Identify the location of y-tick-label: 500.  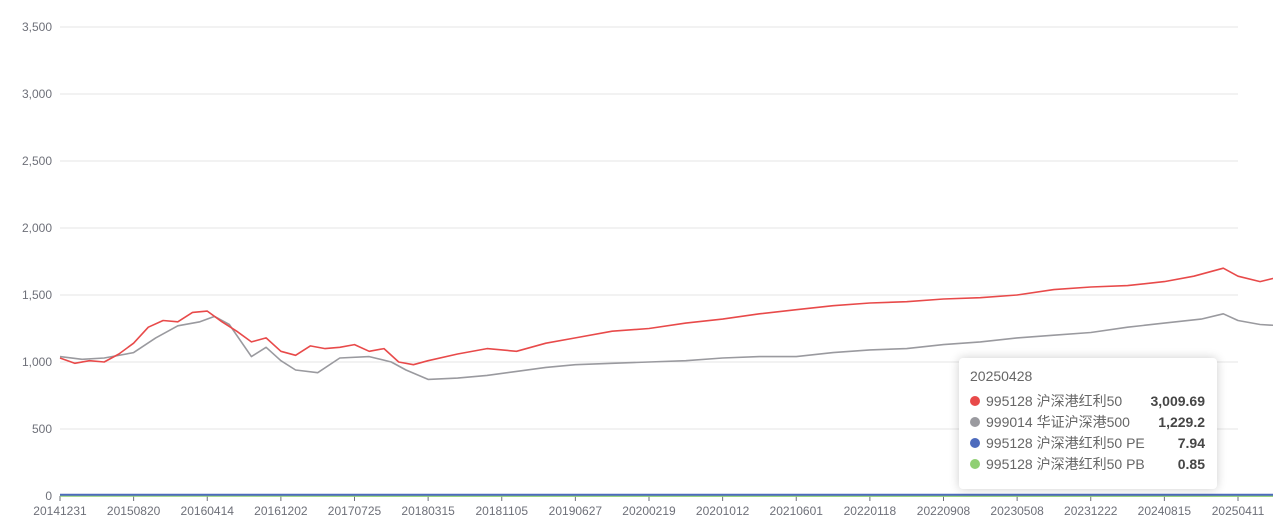
(42, 429).